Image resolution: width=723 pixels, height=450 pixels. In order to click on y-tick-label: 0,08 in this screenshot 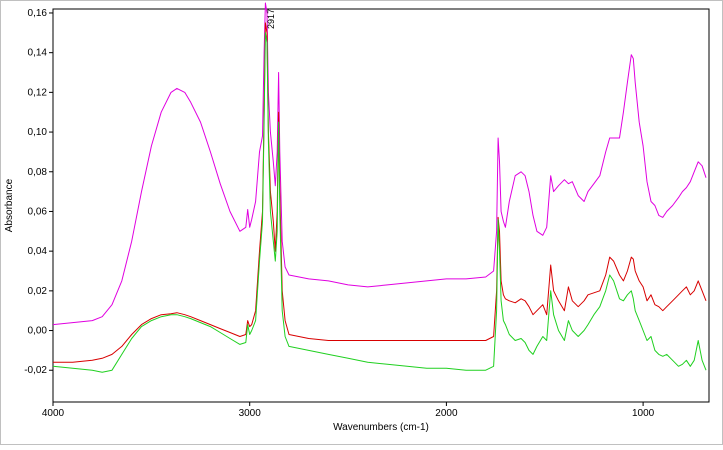, I will do `click(38, 172)`.